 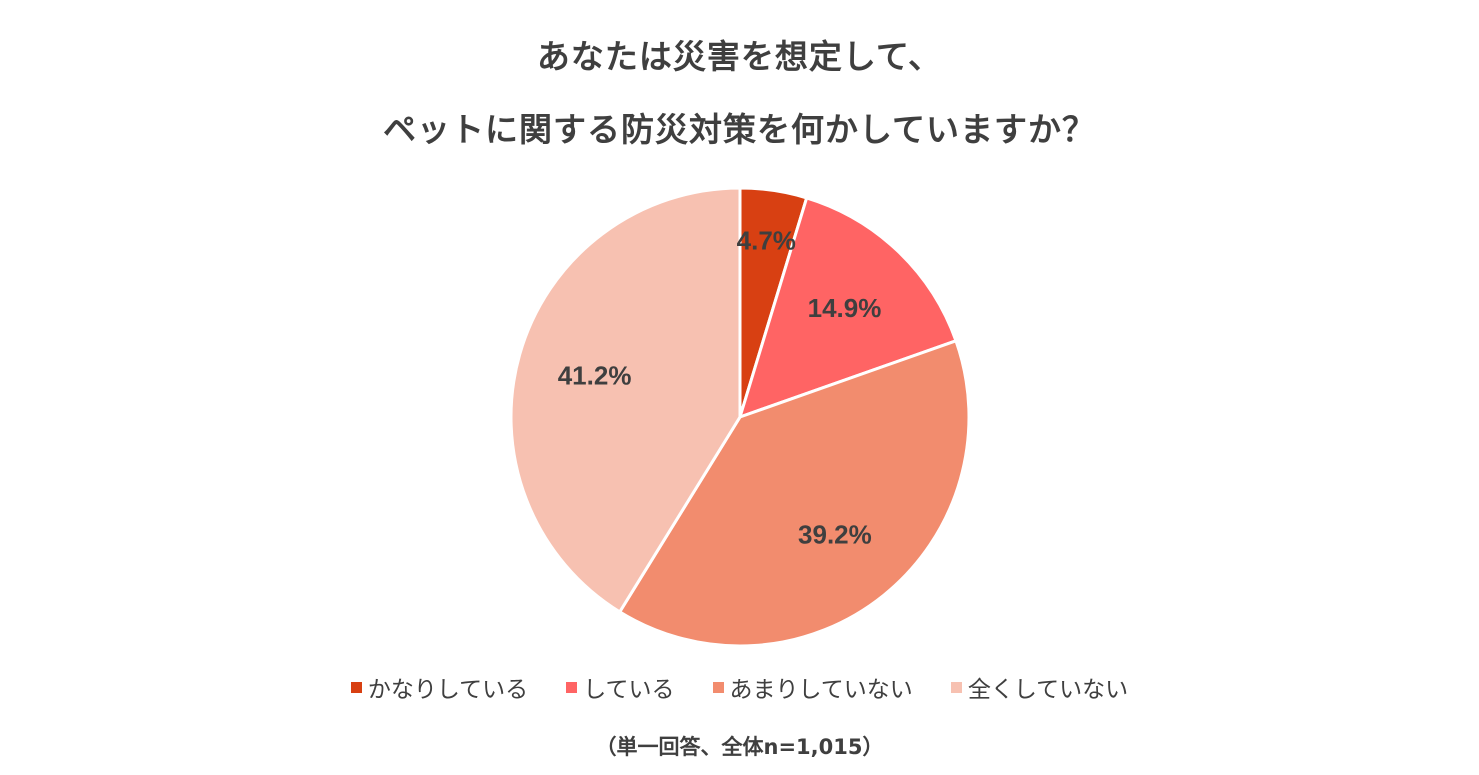 I want to click on sample-footnote: （単一回答、全体n=1,015）, so click(x=739, y=747).